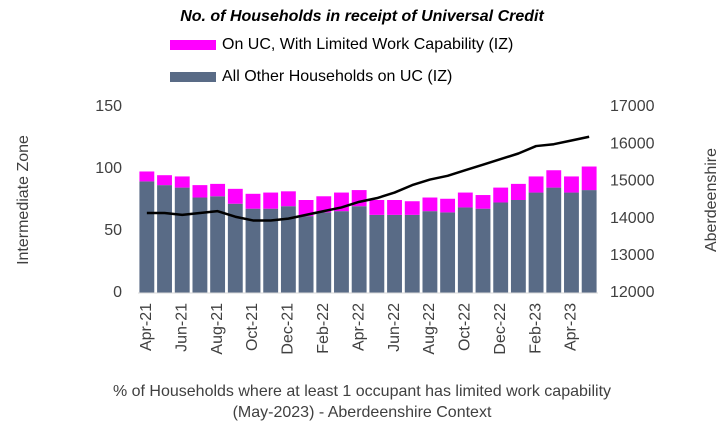 The image size is (724, 430). I want to click on x-tick-label: Aug-21, so click(217, 329).